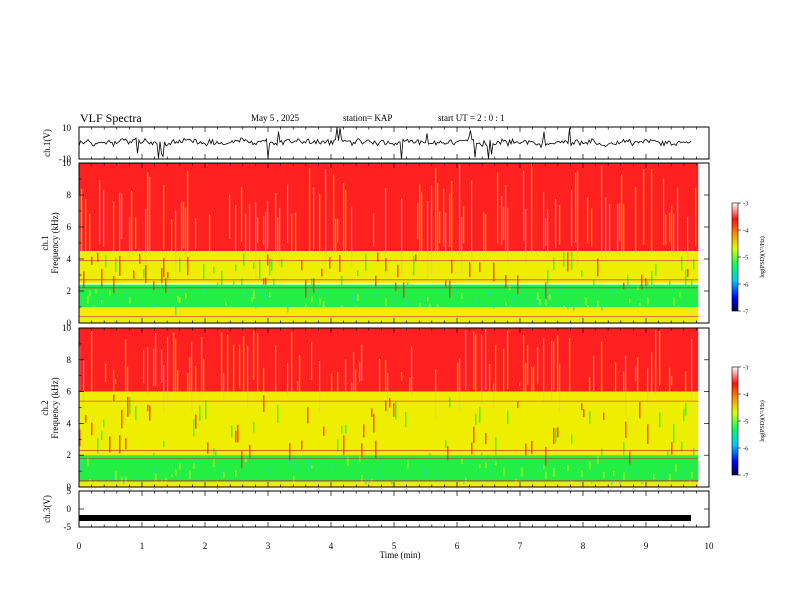 The image size is (792, 612). What do you see at coordinates (394, 509) in the screenshot?
I see `ch3-x-ticks` at bounding box center [394, 509].